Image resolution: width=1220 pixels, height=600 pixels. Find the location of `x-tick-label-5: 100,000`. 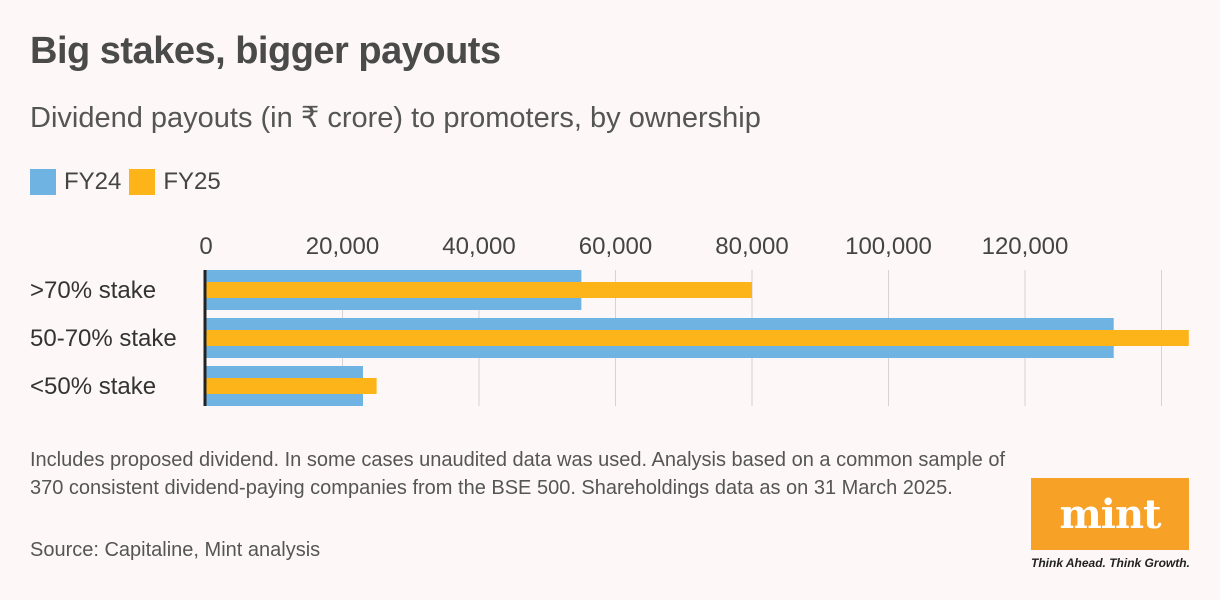

x-tick-label-5: 100,000 is located at coordinates (888, 246).